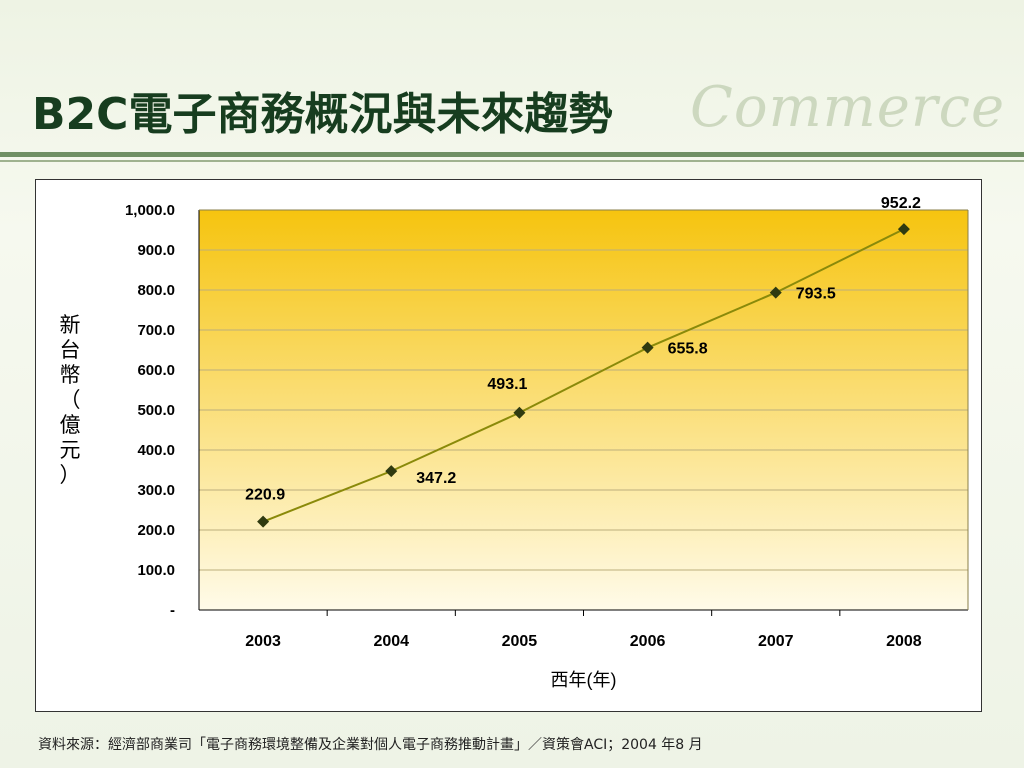 Image resolution: width=1024 pixels, height=768 pixels. Describe the element at coordinates (507, 384) in the screenshot. I see `data-label: 493.1` at that location.